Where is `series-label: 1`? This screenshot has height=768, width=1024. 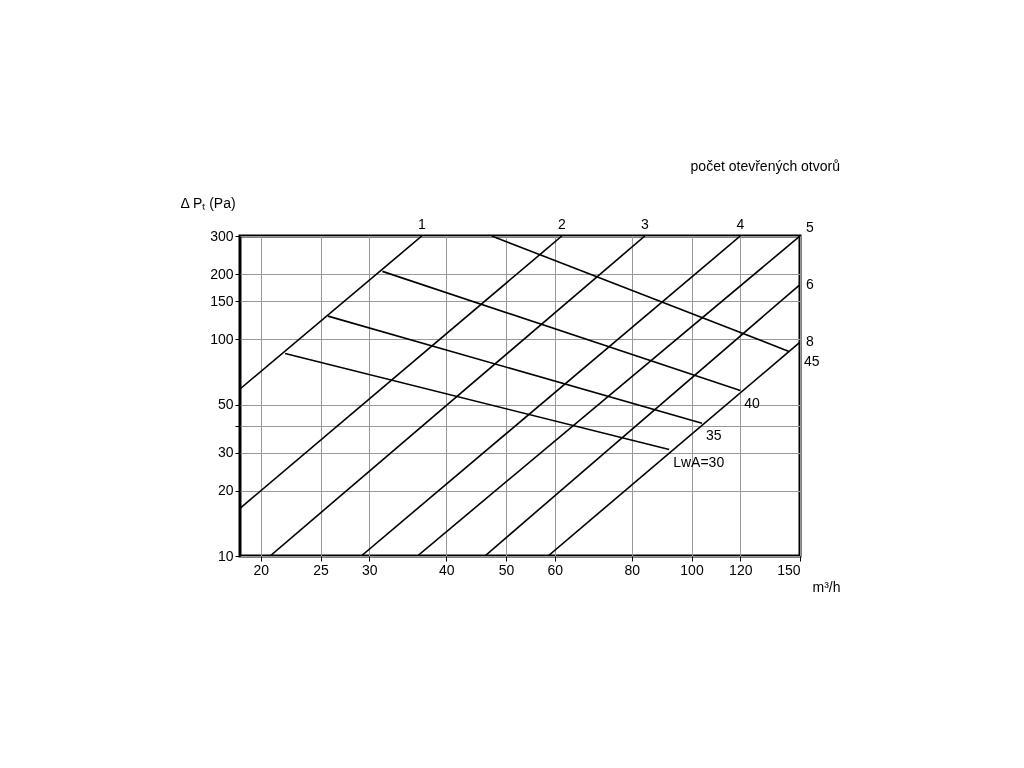
series-label: 1 is located at coordinates (421, 224).